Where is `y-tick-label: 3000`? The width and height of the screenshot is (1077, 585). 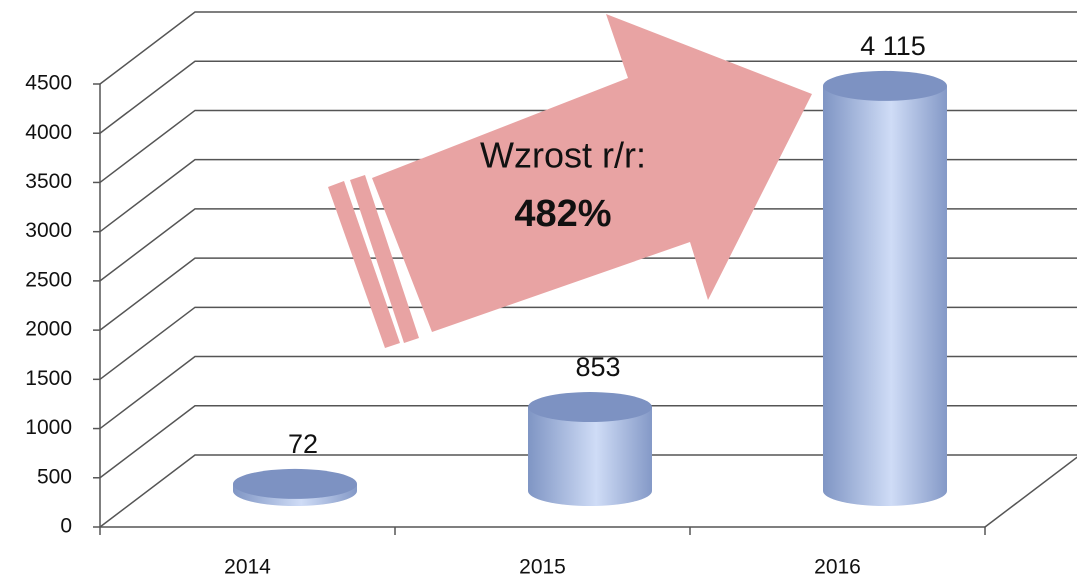 y-tick-label: 3000 is located at coordinates (48, 230).